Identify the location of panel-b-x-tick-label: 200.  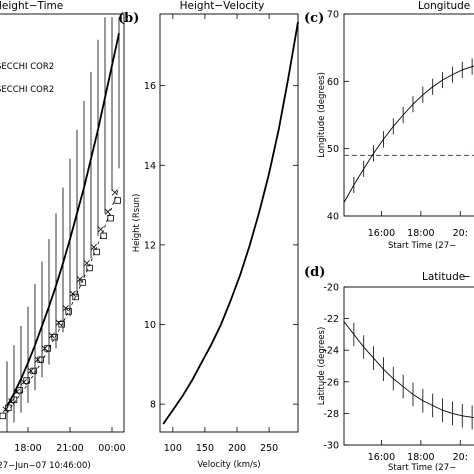
(237, 448).